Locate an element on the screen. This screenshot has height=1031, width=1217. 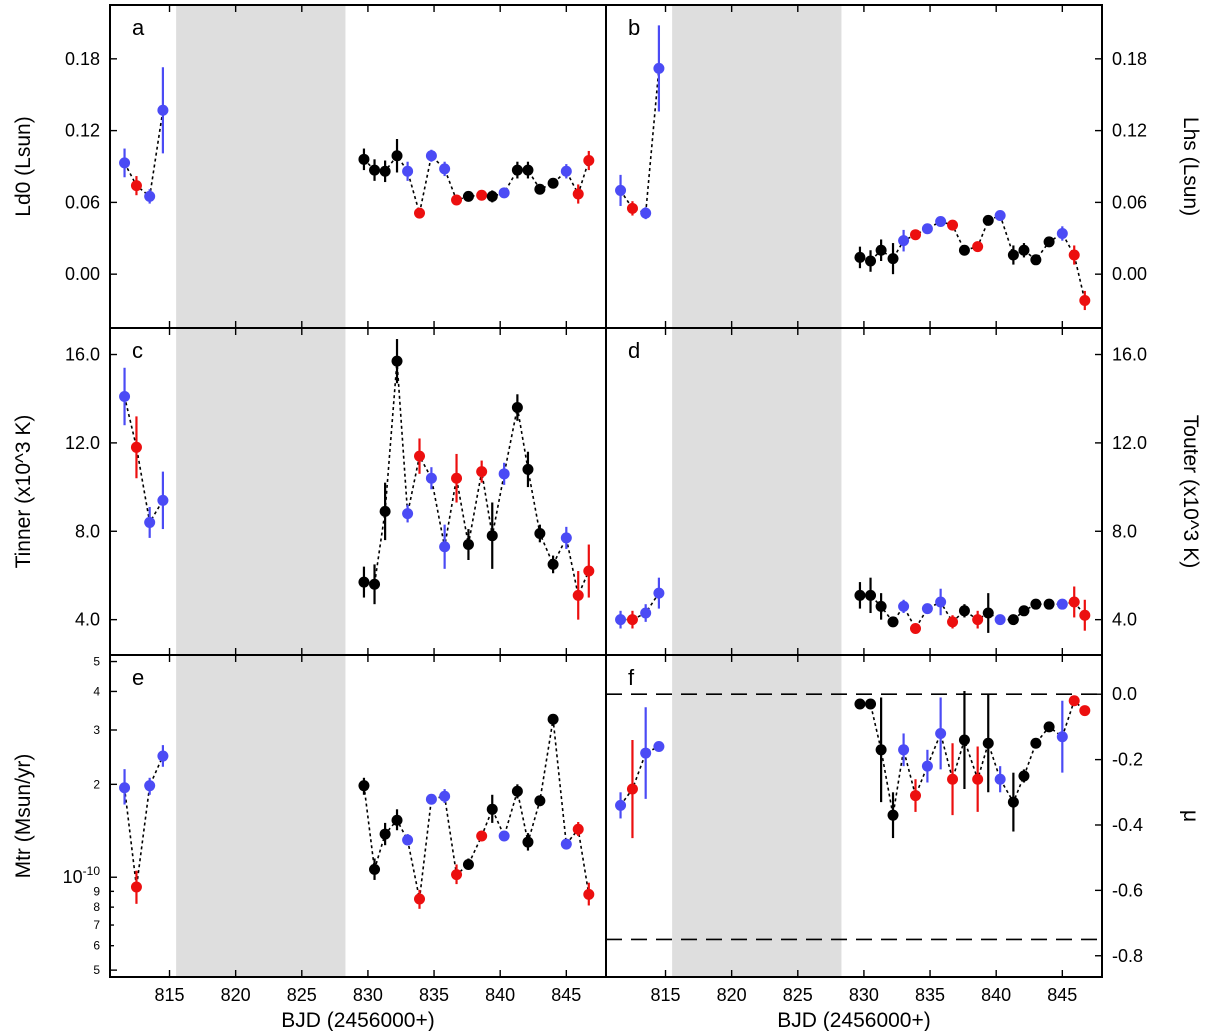
y-tick-label: 5 is located at coordinates (96, 662).